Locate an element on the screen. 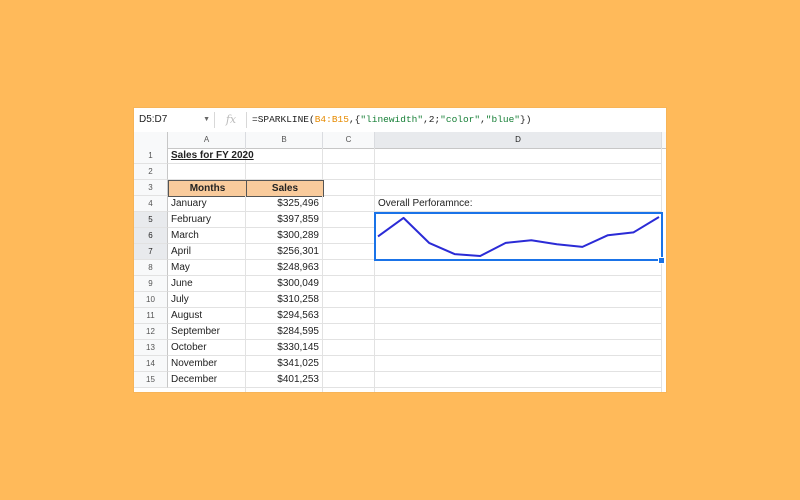  sales-cell: $310,258 is located at coordinates (284, 300).